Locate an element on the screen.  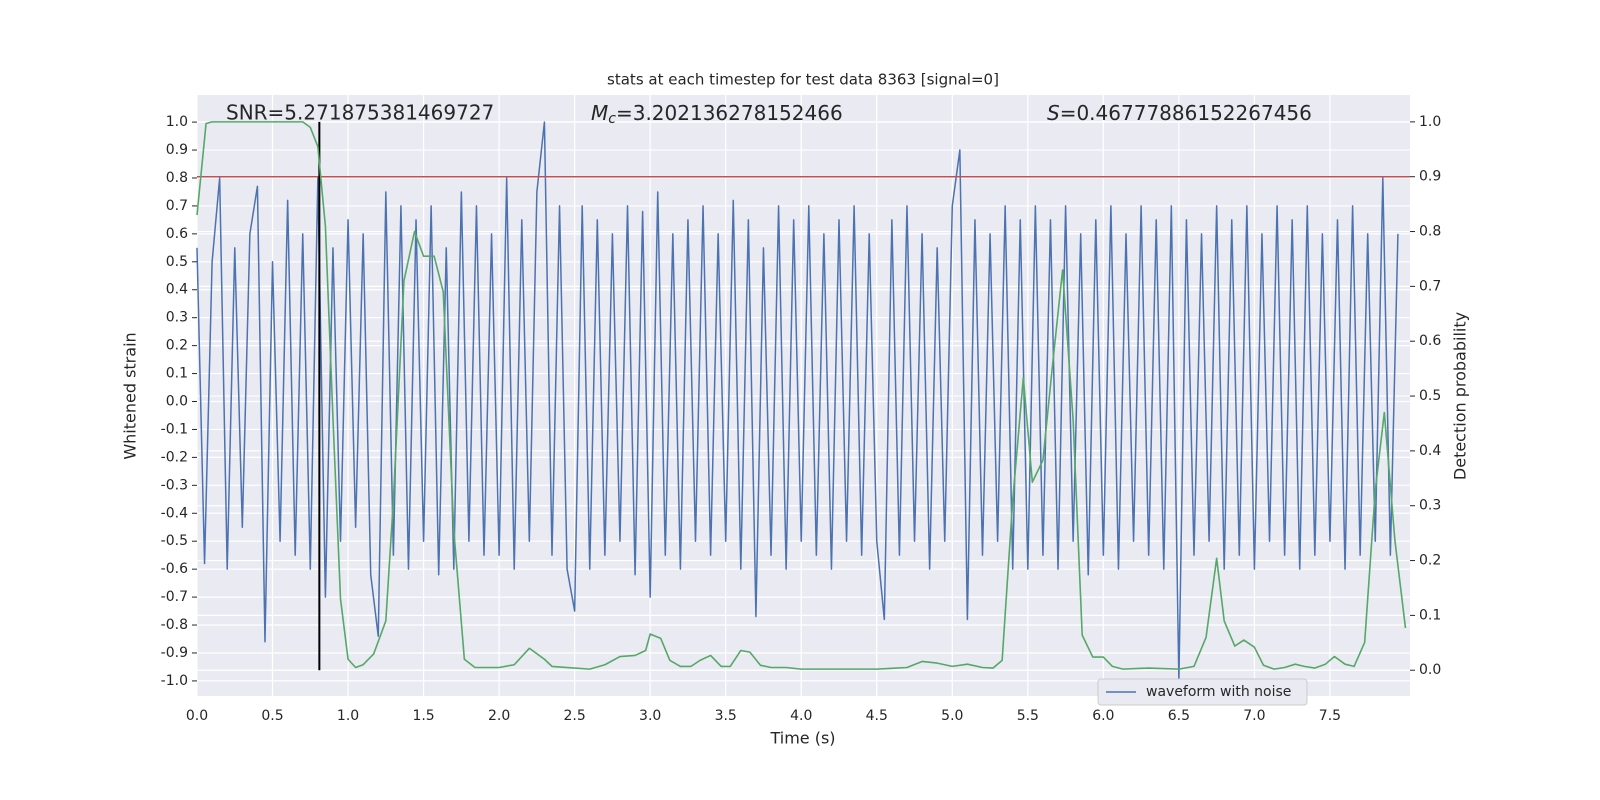
x-tick-label: 6.0 is located at coordinates (1103, 716).